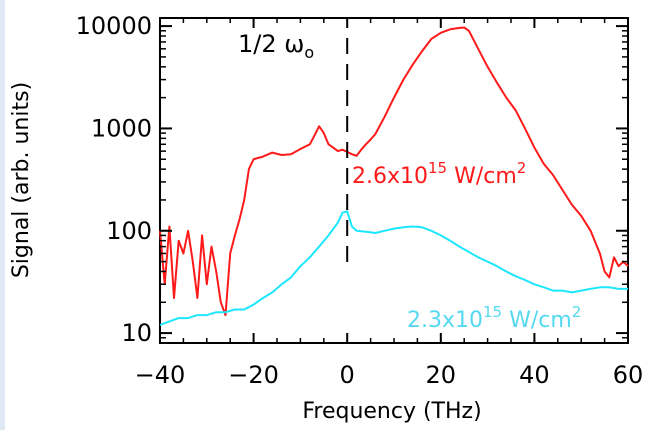  I want to click on red-label-base: 2.6x10, so click(390, 176).